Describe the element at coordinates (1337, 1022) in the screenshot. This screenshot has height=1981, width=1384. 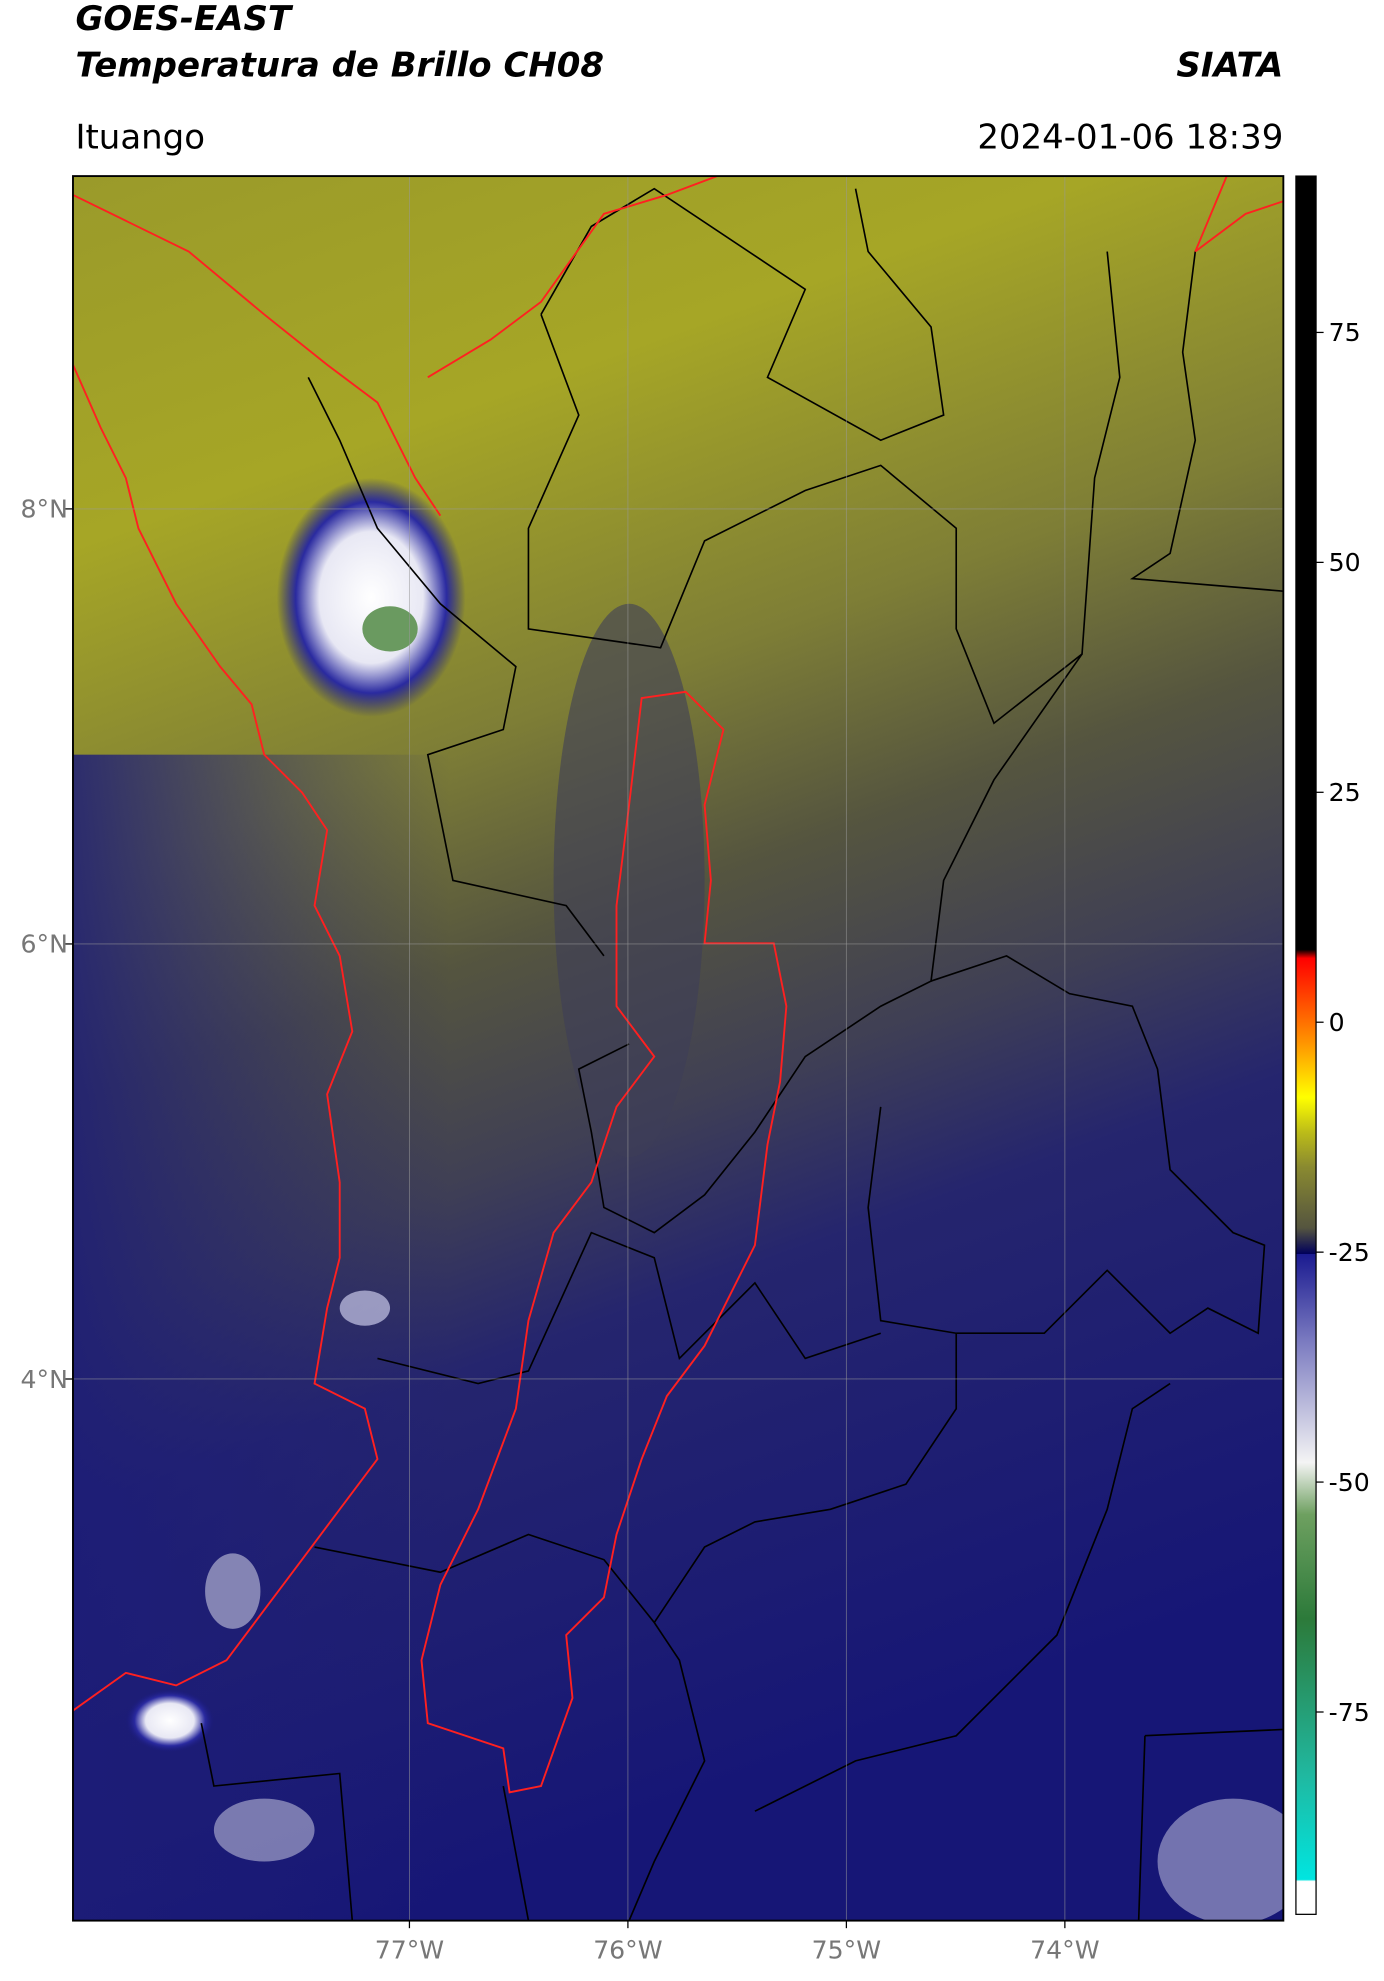
I see `colorbar-tick-label: 0` at that location.